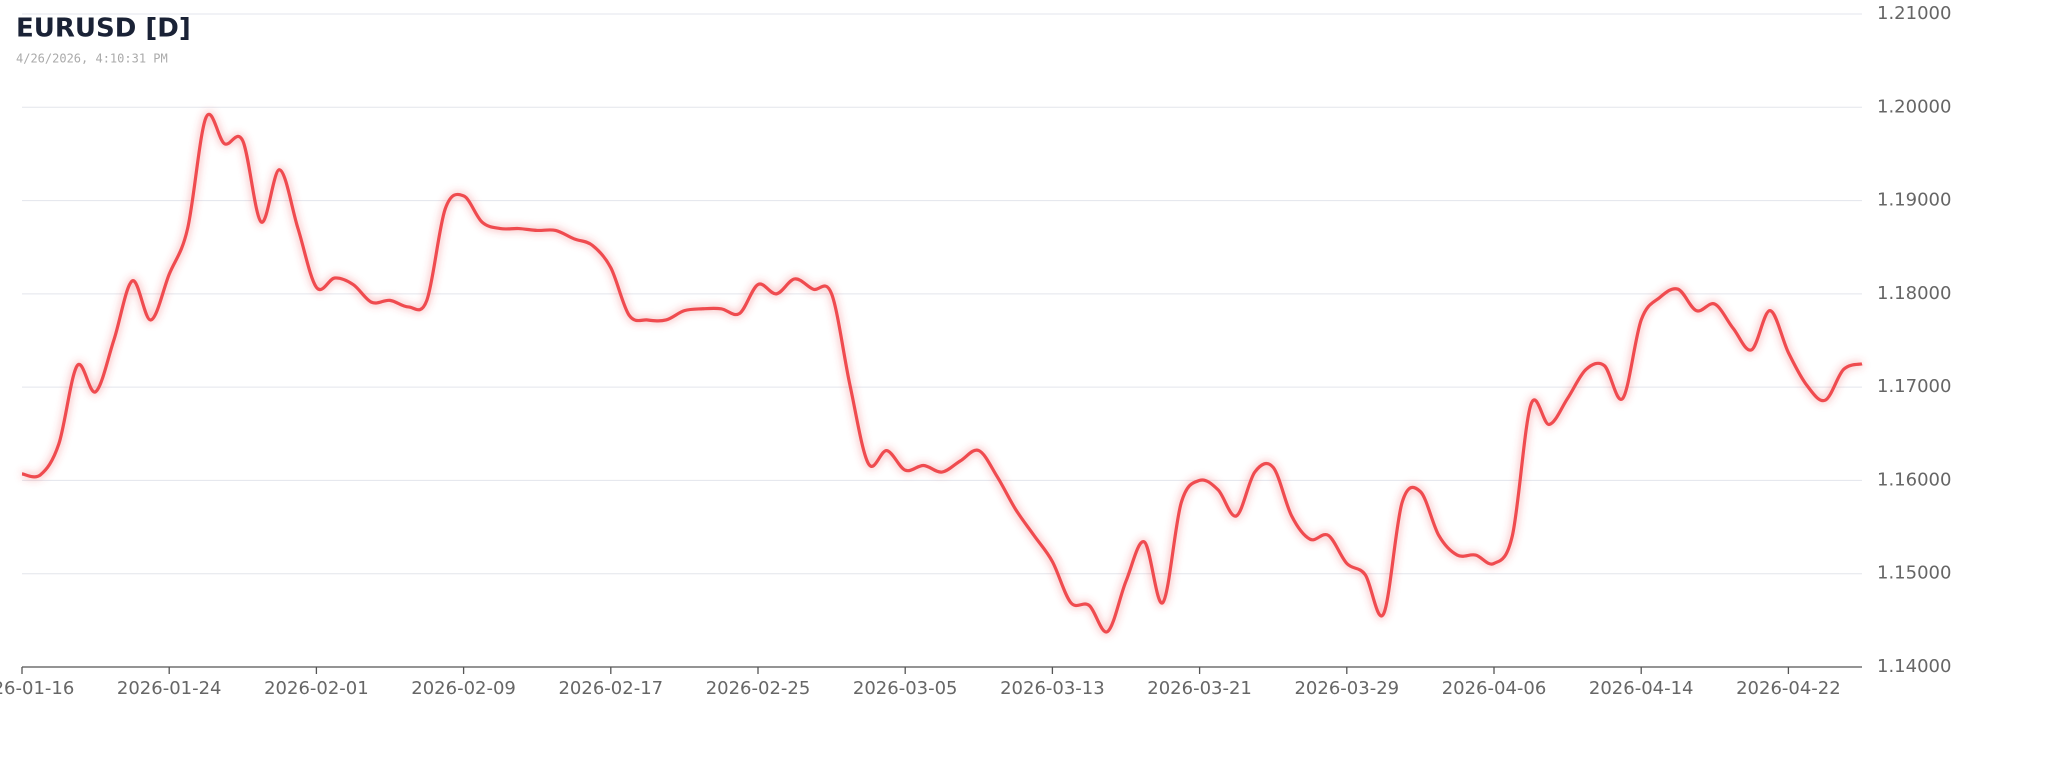  I want to click on y-tick-label: 1.18000, so click(1914, 293).